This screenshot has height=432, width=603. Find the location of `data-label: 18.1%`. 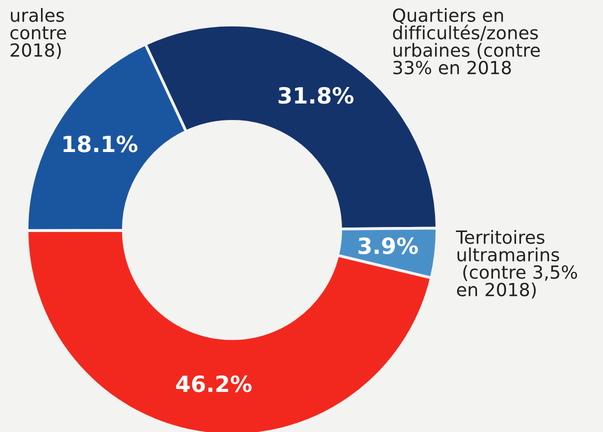

data-label: 18.1% is located at coordinates (101, 144).